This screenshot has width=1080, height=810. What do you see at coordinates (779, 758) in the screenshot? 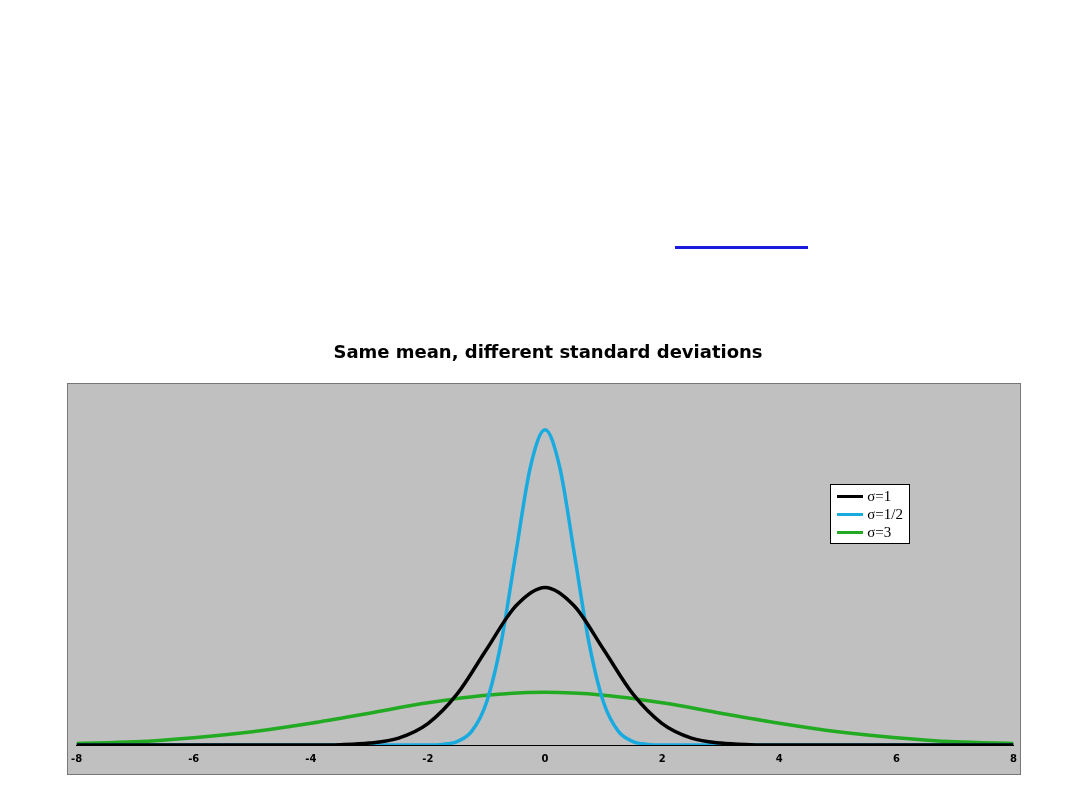
I see `x-tick-label: 4` at bounding box center [779, 758].